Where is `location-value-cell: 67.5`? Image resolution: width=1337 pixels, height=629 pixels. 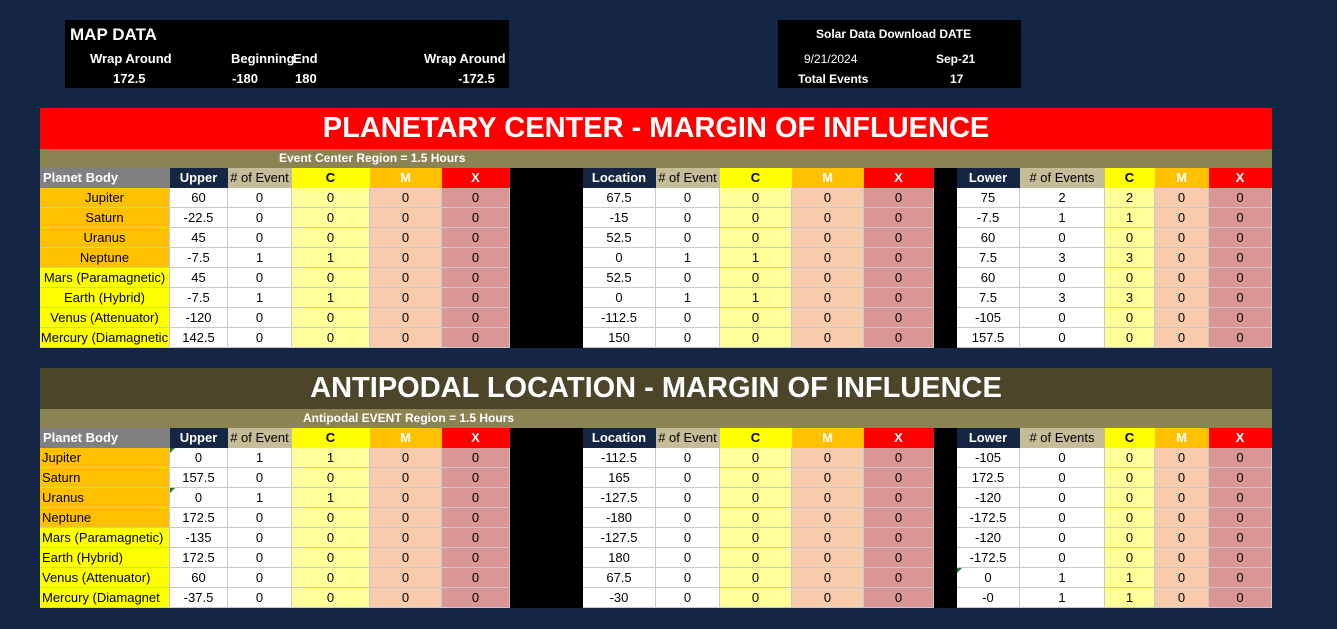 location-value-cell: 67.5 is located at coordinates (619, 578).